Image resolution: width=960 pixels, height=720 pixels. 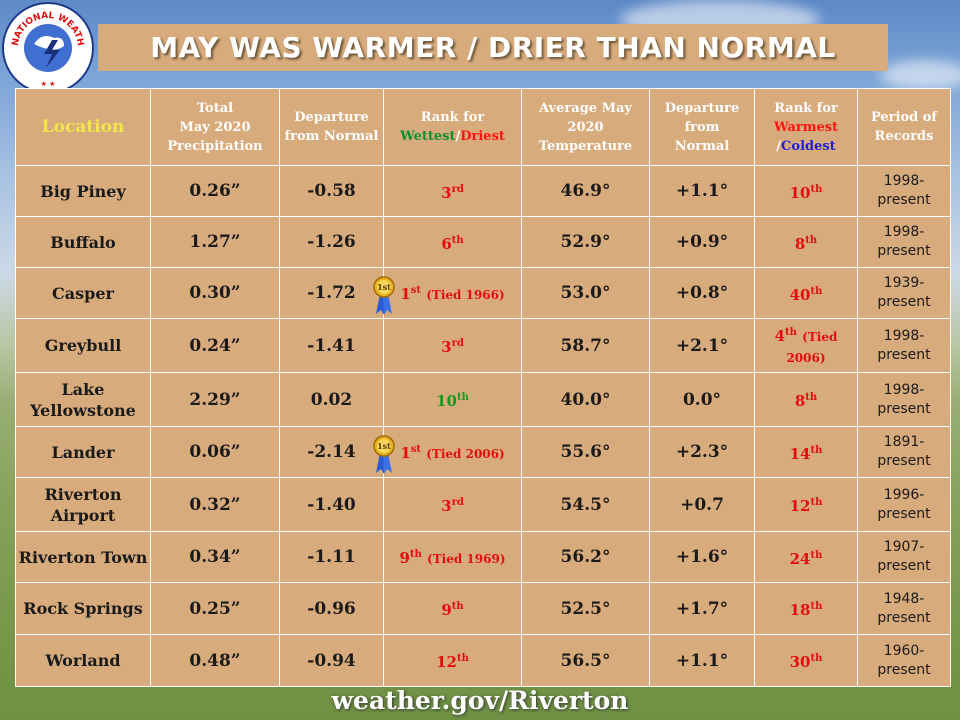 What do you see at coordinates (331, 242) in the screenshot?
I see `precip-departure-cell: -1.26` at bounding box center [331, 242].